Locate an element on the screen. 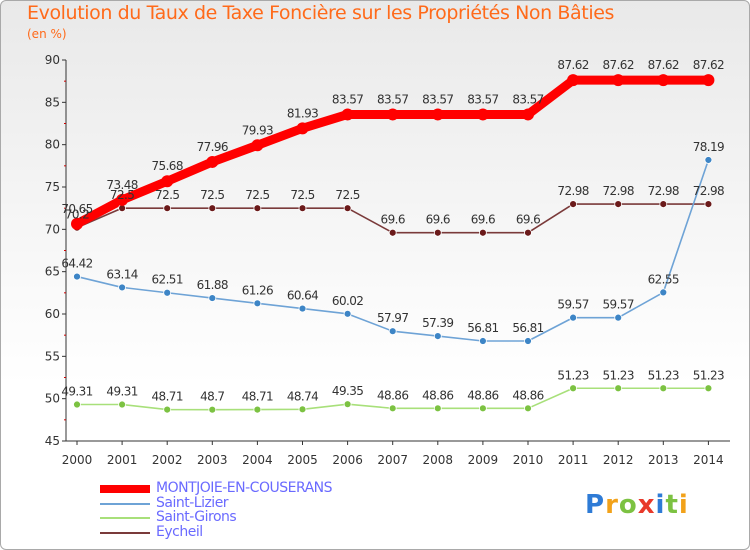  data-label: 60.02 is located at coordinates (347, 301).